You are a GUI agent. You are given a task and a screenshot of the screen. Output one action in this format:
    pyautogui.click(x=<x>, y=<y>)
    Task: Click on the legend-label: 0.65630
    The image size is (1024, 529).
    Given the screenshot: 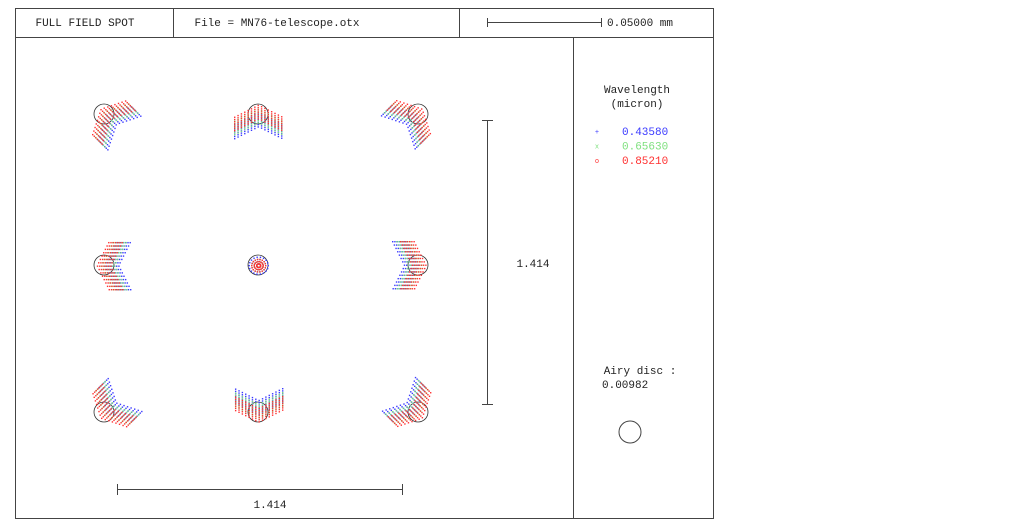 What is the action you would take?
    pyautogui.click(x=645, y=147)
    